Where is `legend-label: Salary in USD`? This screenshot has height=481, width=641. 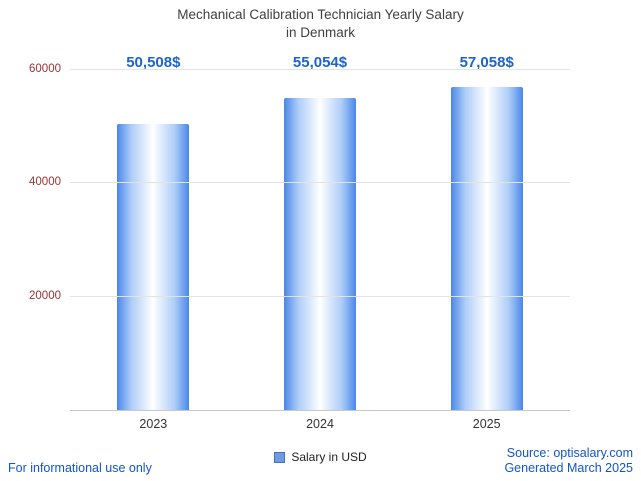 legend-label: Salary in USD is located at coordinates (329, 457).